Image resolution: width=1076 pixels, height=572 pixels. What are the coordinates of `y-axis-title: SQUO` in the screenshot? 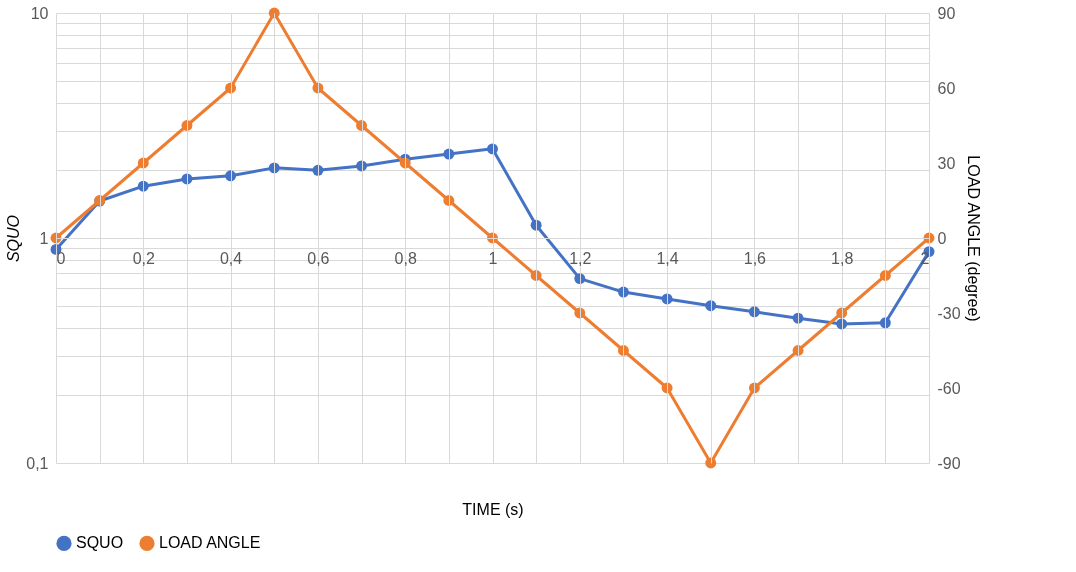 It's located at (14, 238).